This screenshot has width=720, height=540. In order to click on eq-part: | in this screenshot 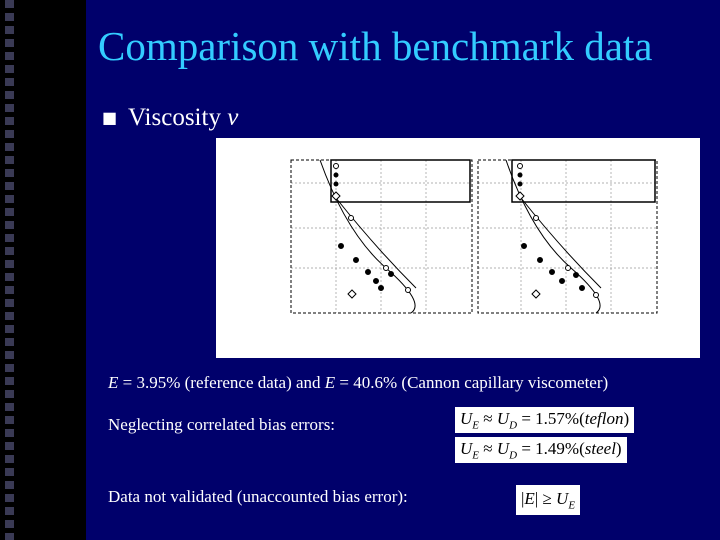, I will do `click(523, 498)`.